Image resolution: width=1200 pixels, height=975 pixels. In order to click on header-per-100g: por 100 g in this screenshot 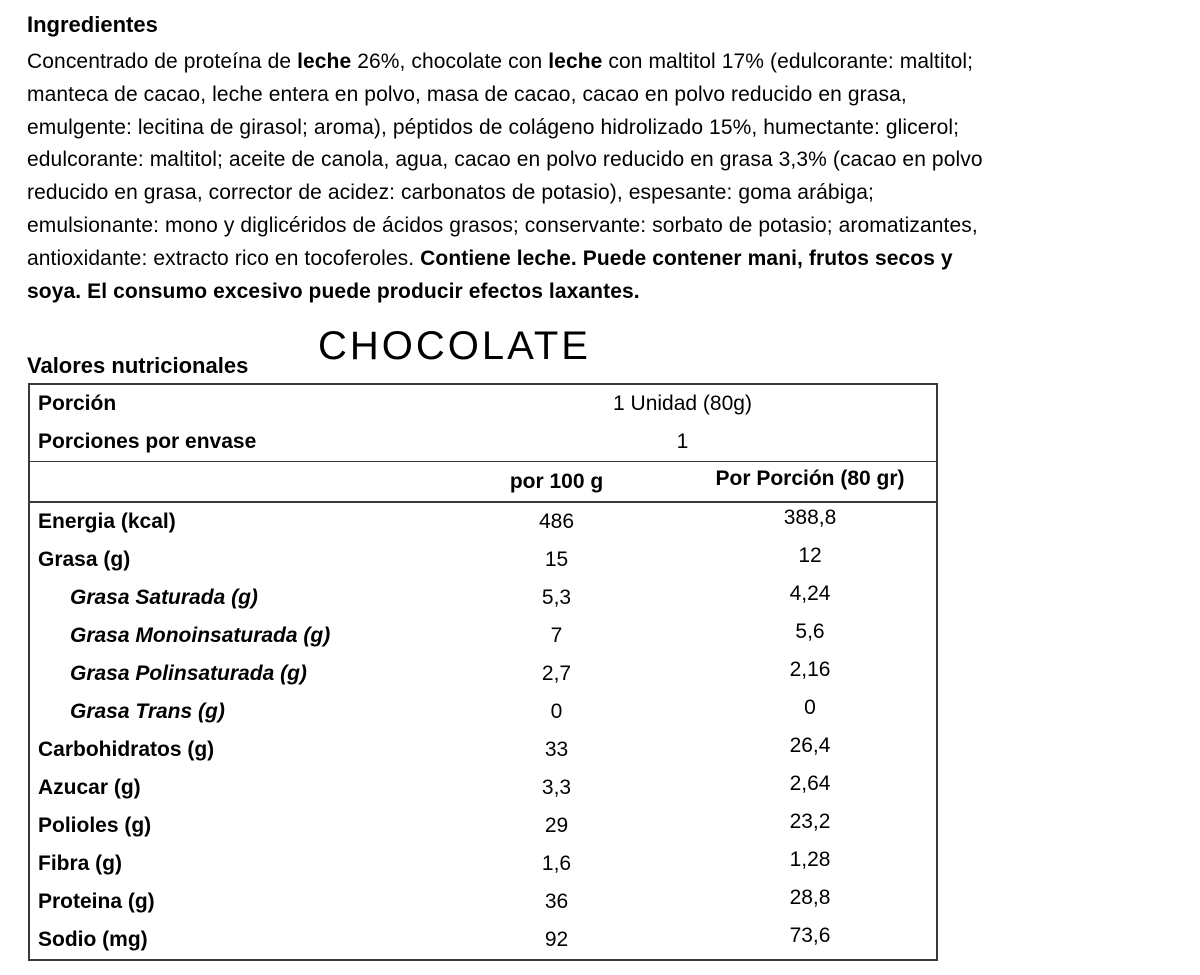, I will do `click(556, 481)`.